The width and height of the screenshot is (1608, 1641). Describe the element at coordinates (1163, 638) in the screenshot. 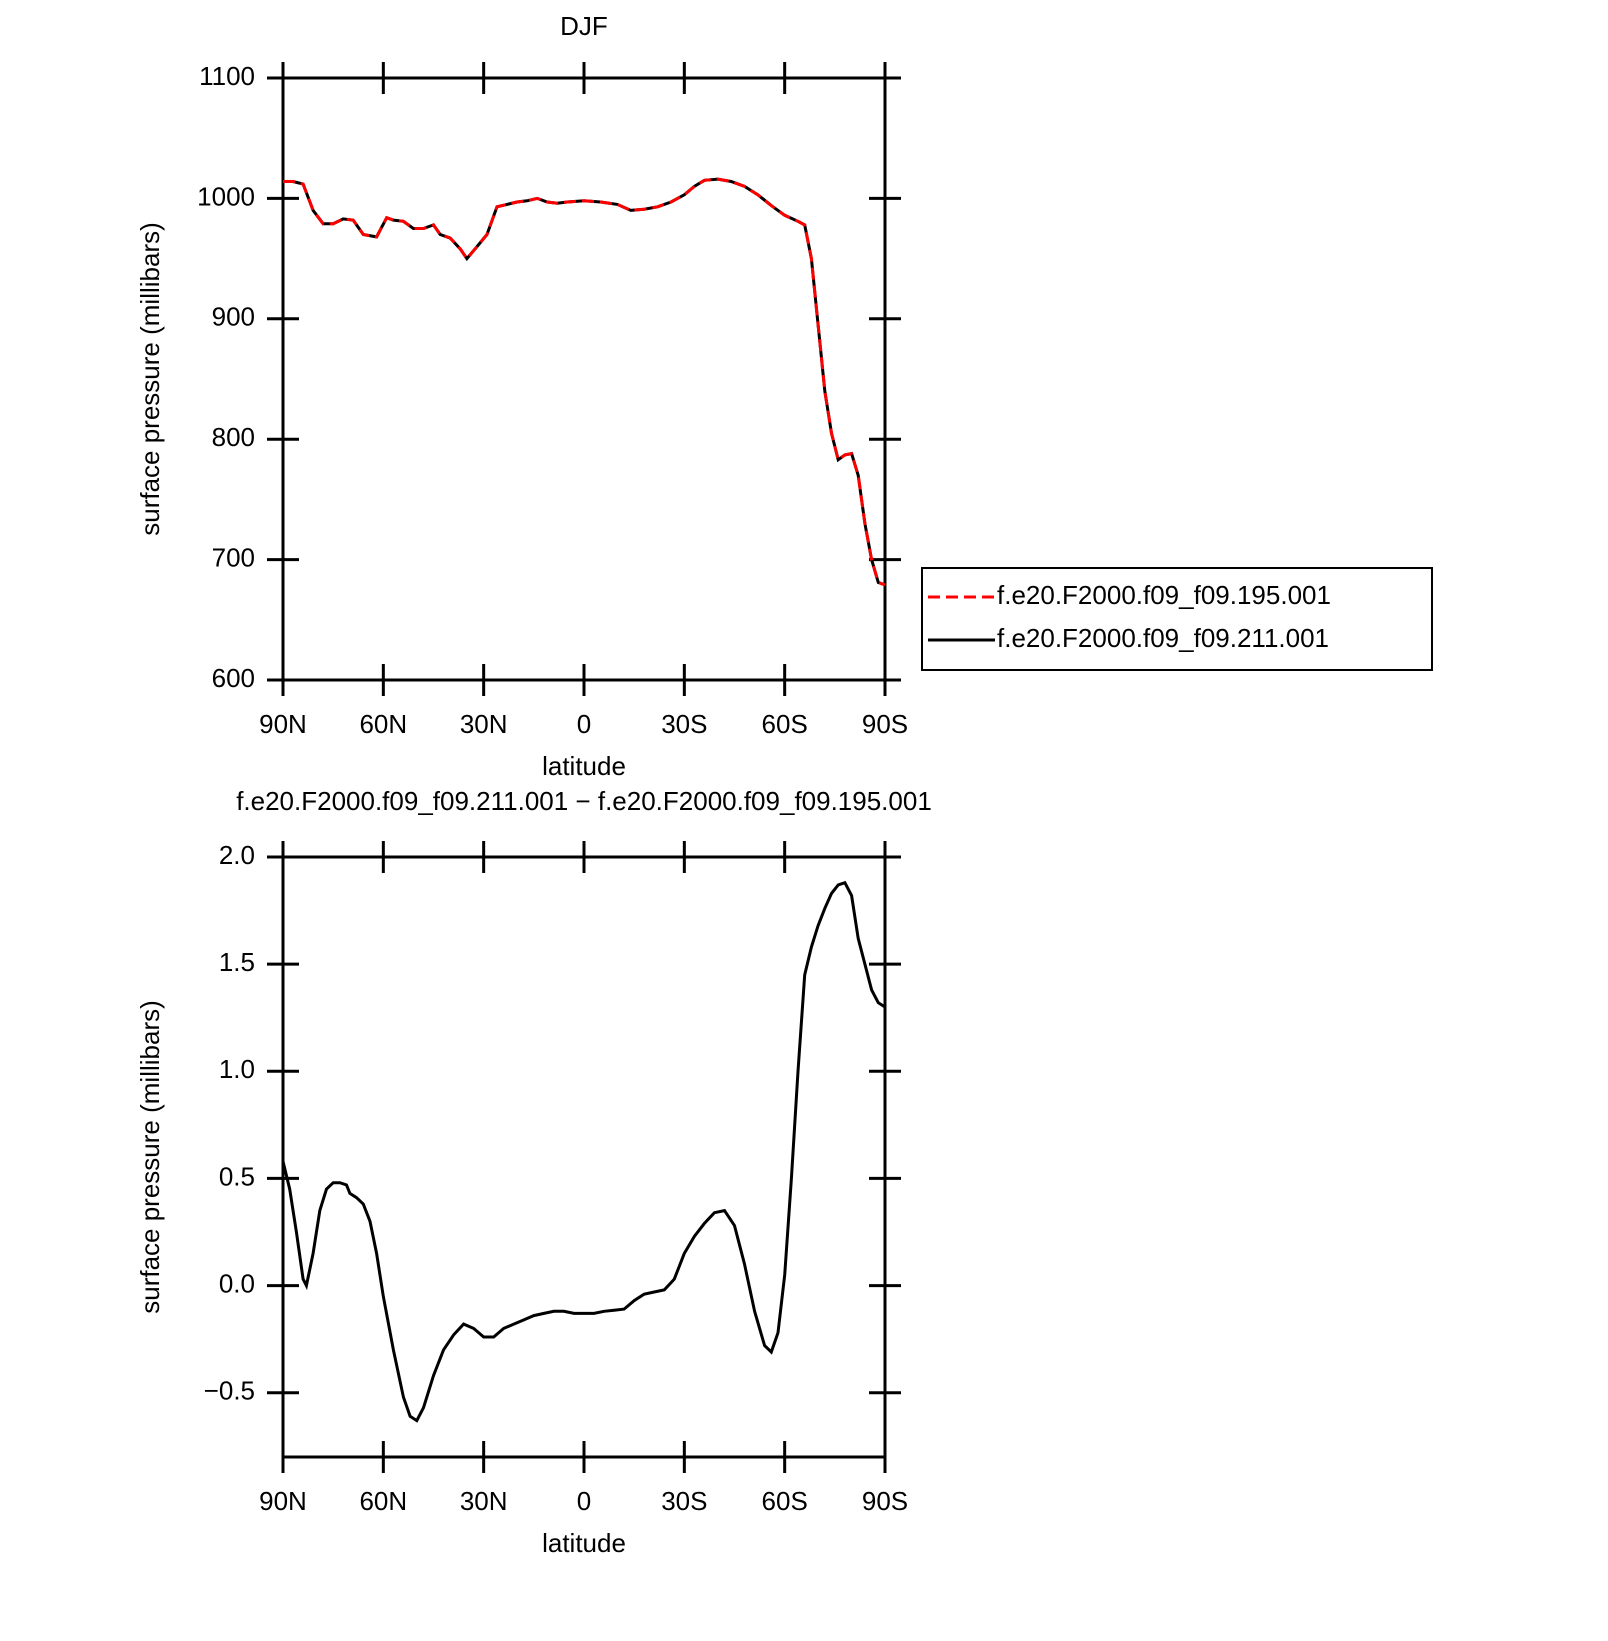

I see `legend-label: f.e20.F2000.f09_f09.211.001` at that location.